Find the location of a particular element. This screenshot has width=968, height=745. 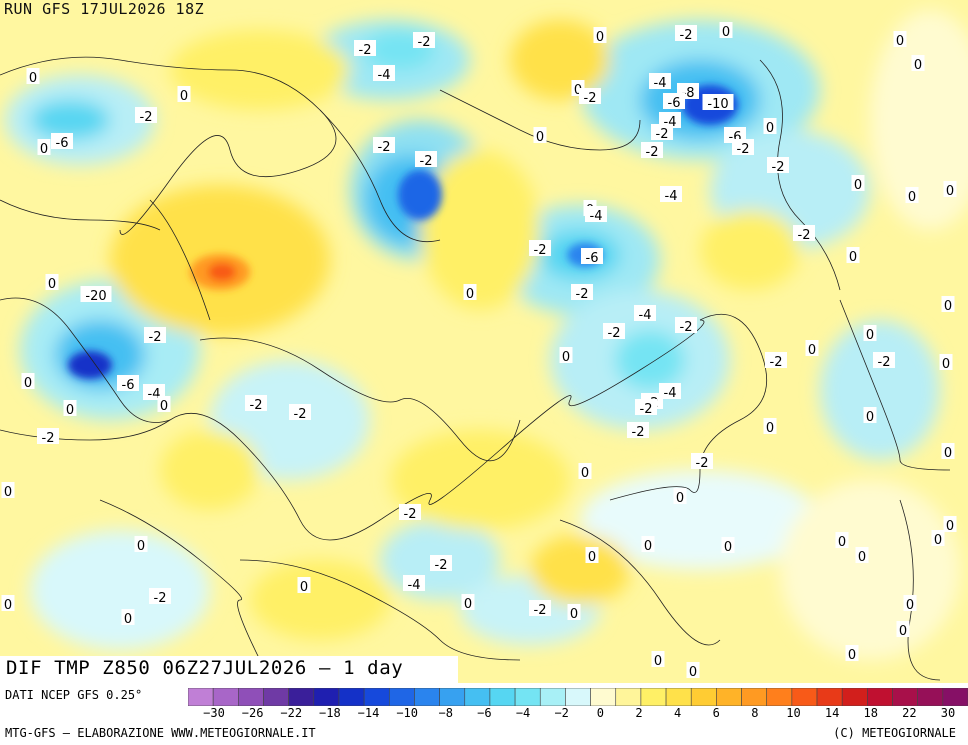

legend-tick: 22 is located at coordinates (909, 713).